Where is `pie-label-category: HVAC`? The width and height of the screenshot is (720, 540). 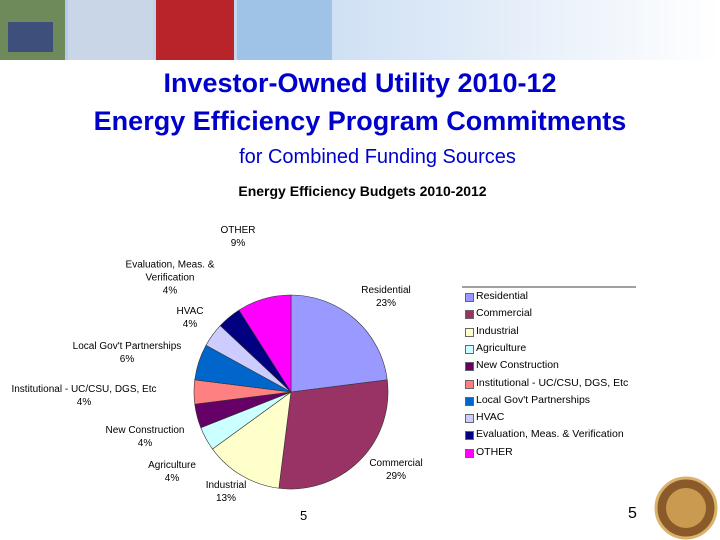
pie-label-category: HVAC is located at coordinates (190, 311).